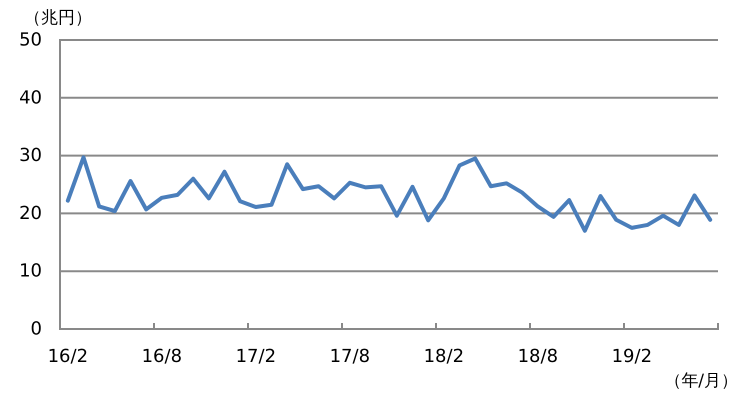  What do you see at coordinates (30, 155) in the screenshot?
I see `y-tick-label: 30` at bounding box center [30, 155].